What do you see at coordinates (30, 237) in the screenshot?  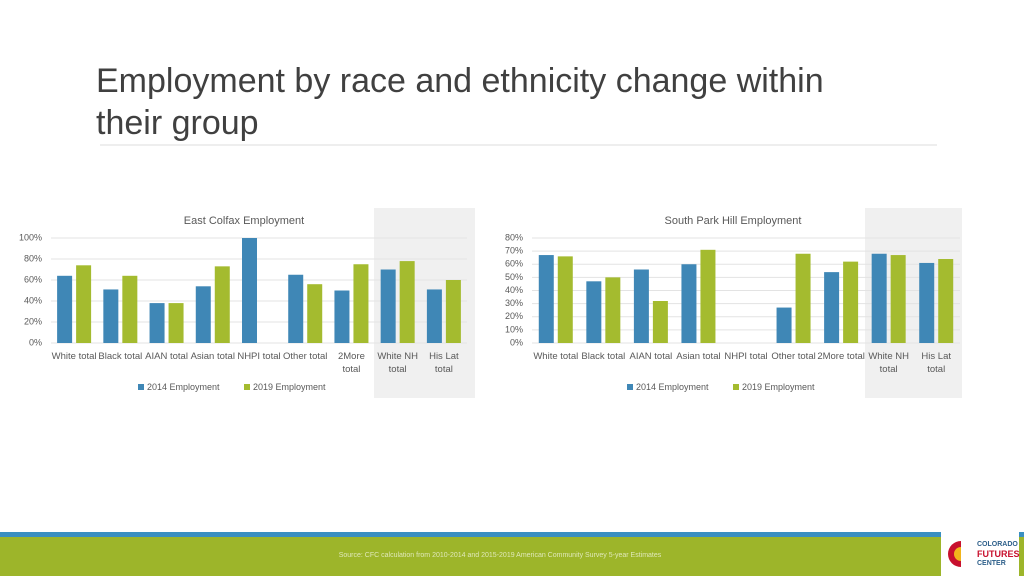 I see `y-tick-label: 100%` at bounding box center [30, 237].